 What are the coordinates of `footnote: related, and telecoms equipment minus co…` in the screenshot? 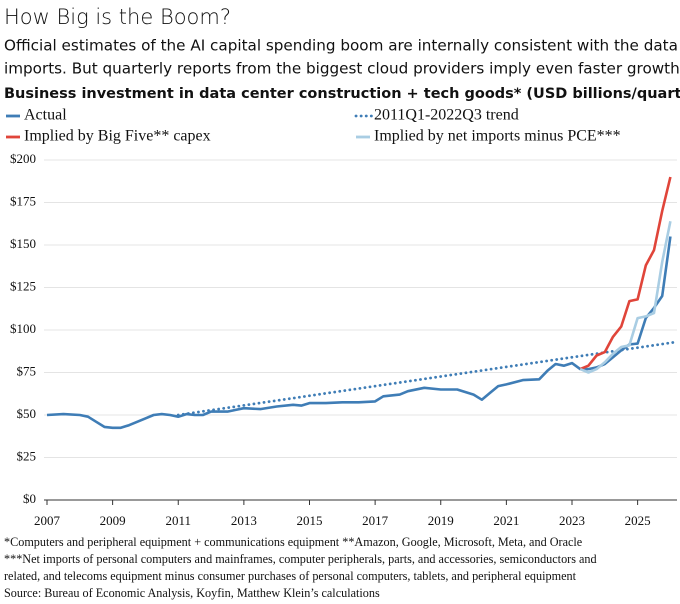 It's located at (290, 576).